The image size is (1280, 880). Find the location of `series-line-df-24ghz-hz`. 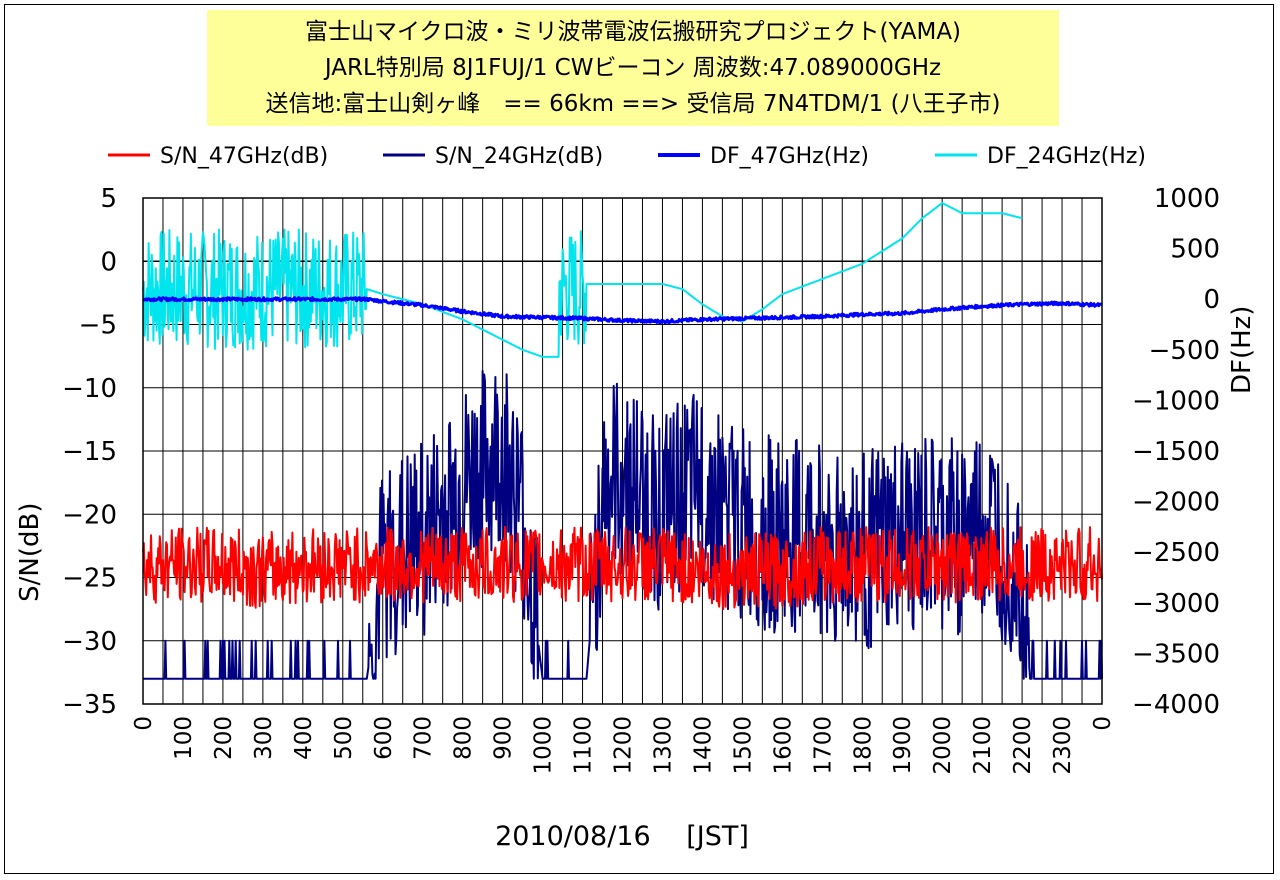

series-line-df-24ghz-hz is located at coordinates (582, 280).